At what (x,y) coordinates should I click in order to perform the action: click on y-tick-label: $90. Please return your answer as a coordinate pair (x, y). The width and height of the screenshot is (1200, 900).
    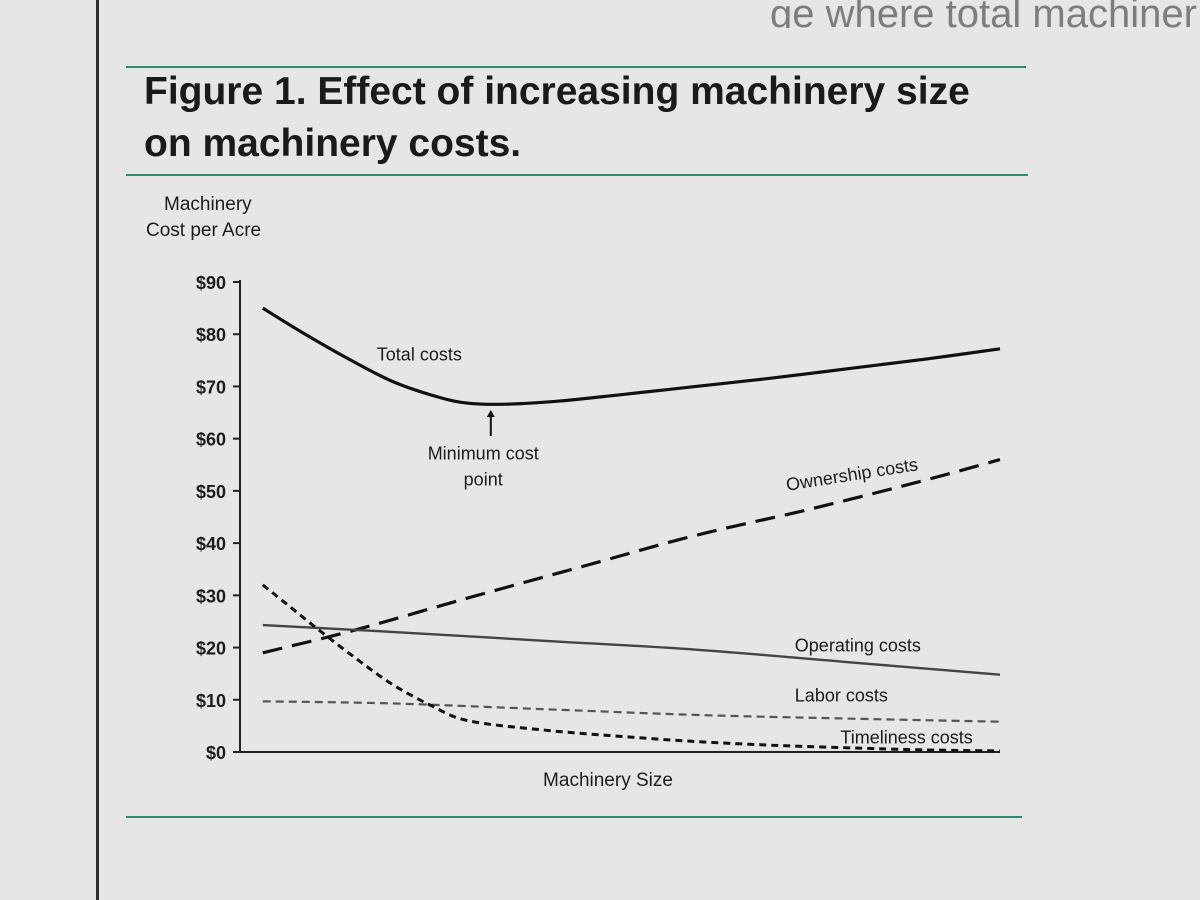
    Looking at the image, I should click on (211, 283).